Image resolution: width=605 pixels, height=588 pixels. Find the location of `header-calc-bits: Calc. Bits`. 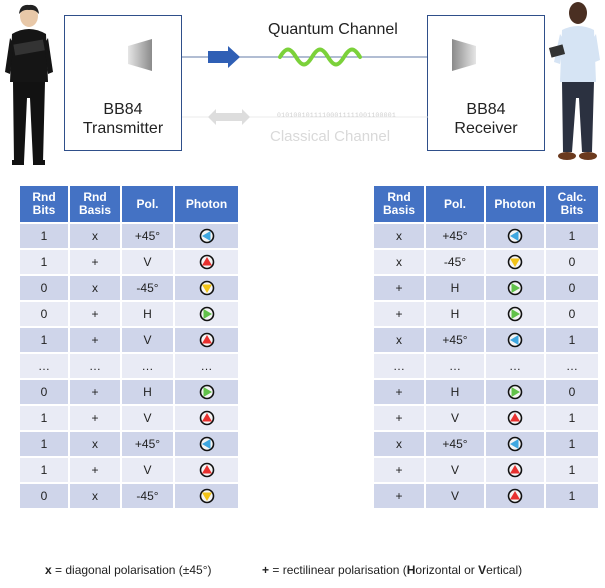

header-calc-bits: Calc. Bits is located at coordinates (572, 204).